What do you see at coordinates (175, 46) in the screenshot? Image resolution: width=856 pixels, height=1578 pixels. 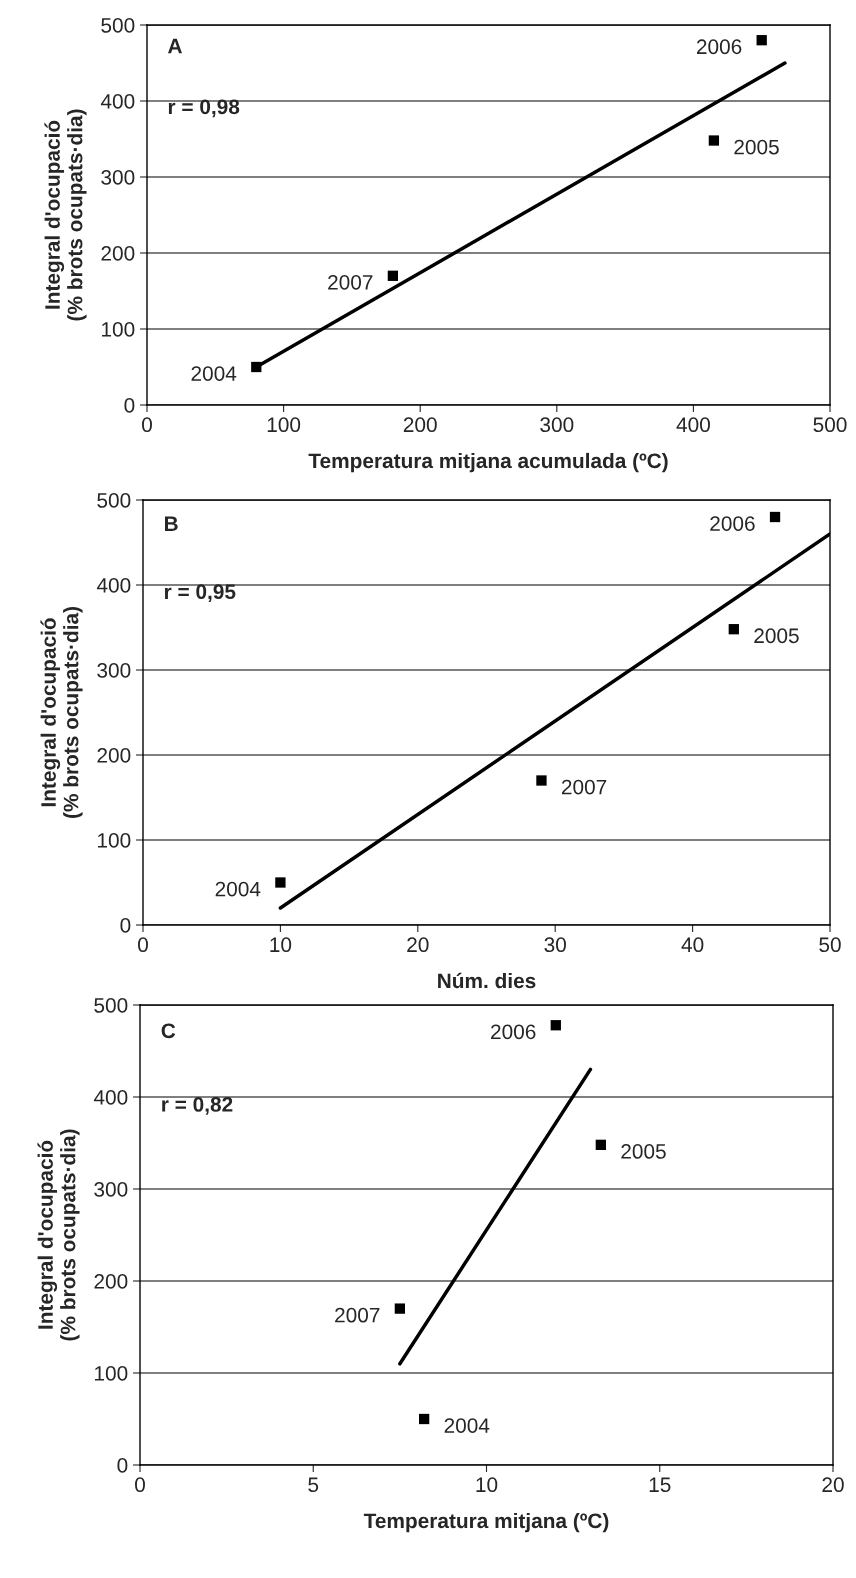 I see `annotation: A` at bounding box center [175, 46].